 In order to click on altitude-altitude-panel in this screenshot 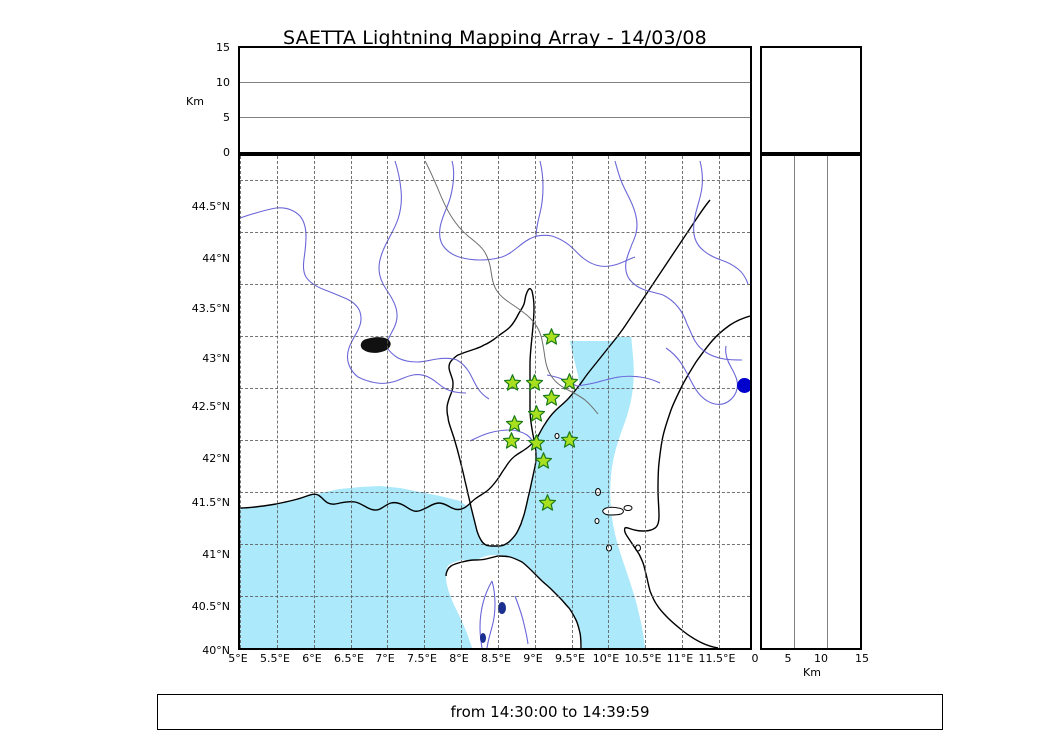, I will do `click(811, 100)`.